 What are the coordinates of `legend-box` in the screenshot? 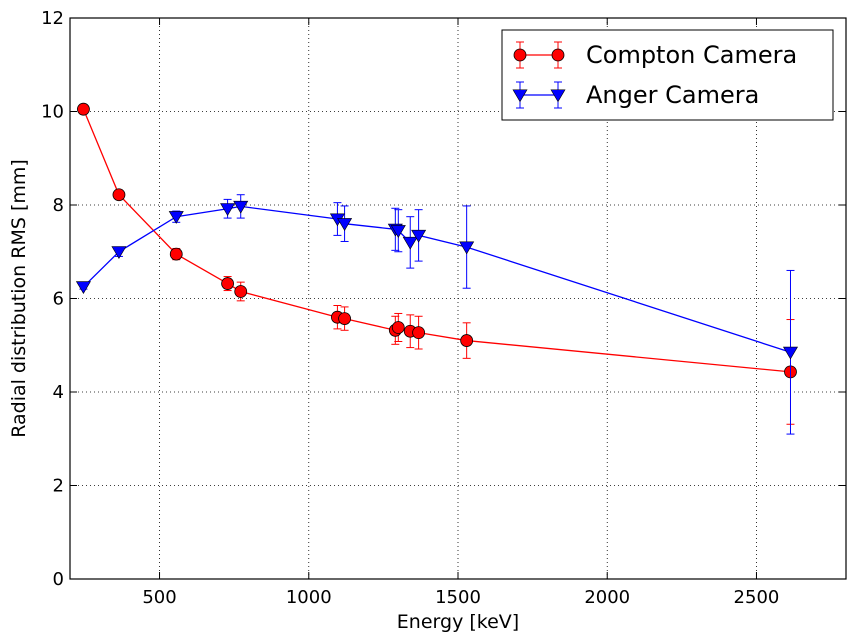 It's located at (667, 75).